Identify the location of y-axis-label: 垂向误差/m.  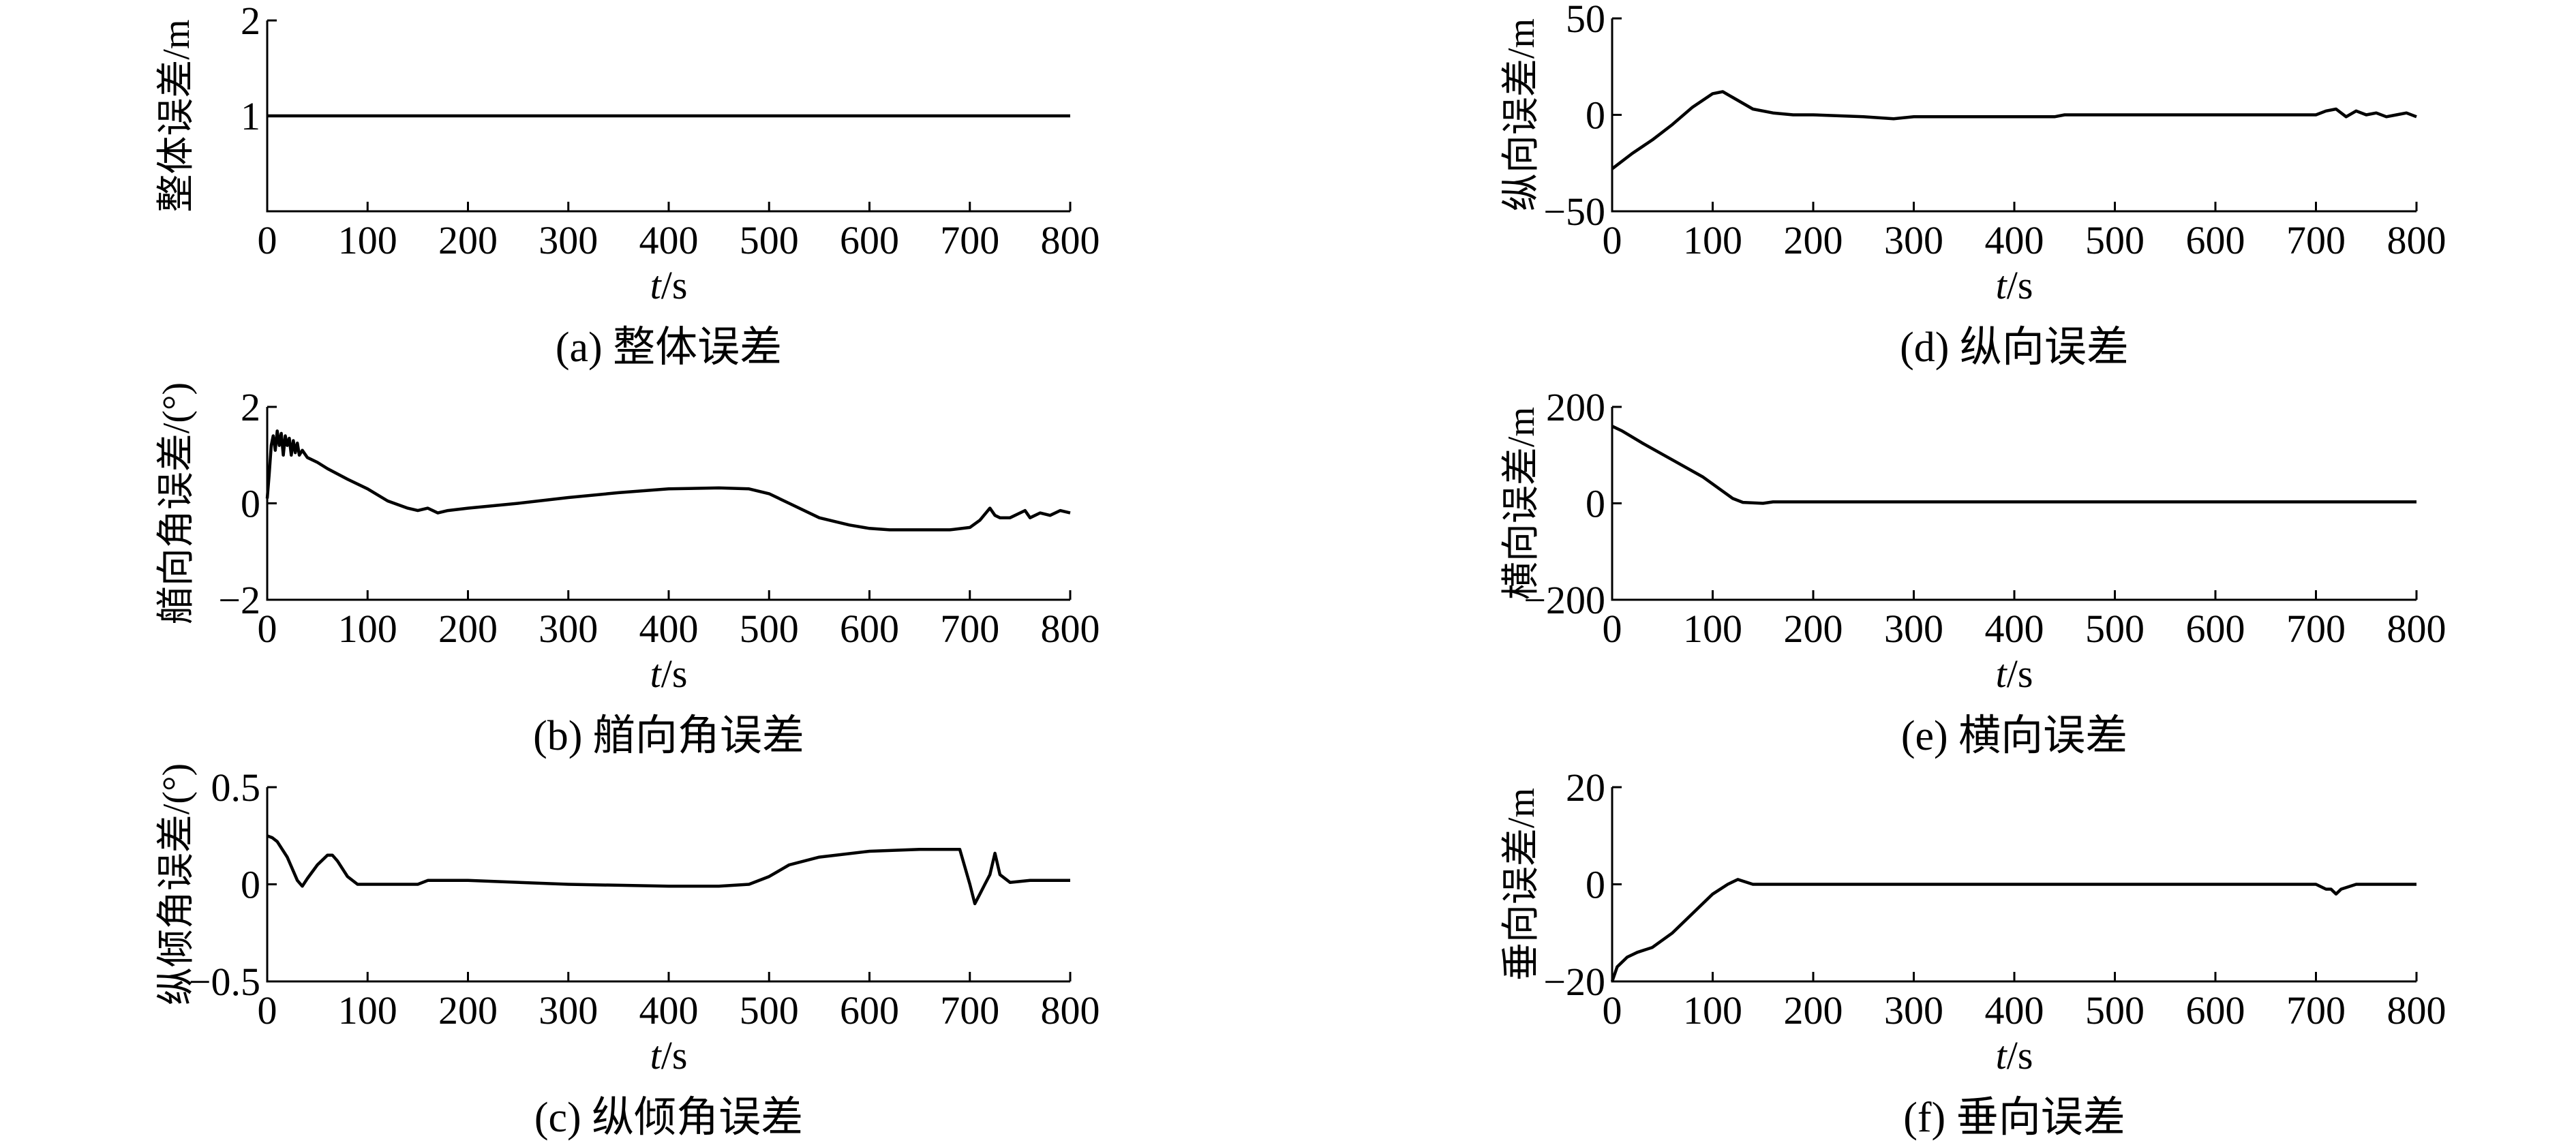
(1521, 885).